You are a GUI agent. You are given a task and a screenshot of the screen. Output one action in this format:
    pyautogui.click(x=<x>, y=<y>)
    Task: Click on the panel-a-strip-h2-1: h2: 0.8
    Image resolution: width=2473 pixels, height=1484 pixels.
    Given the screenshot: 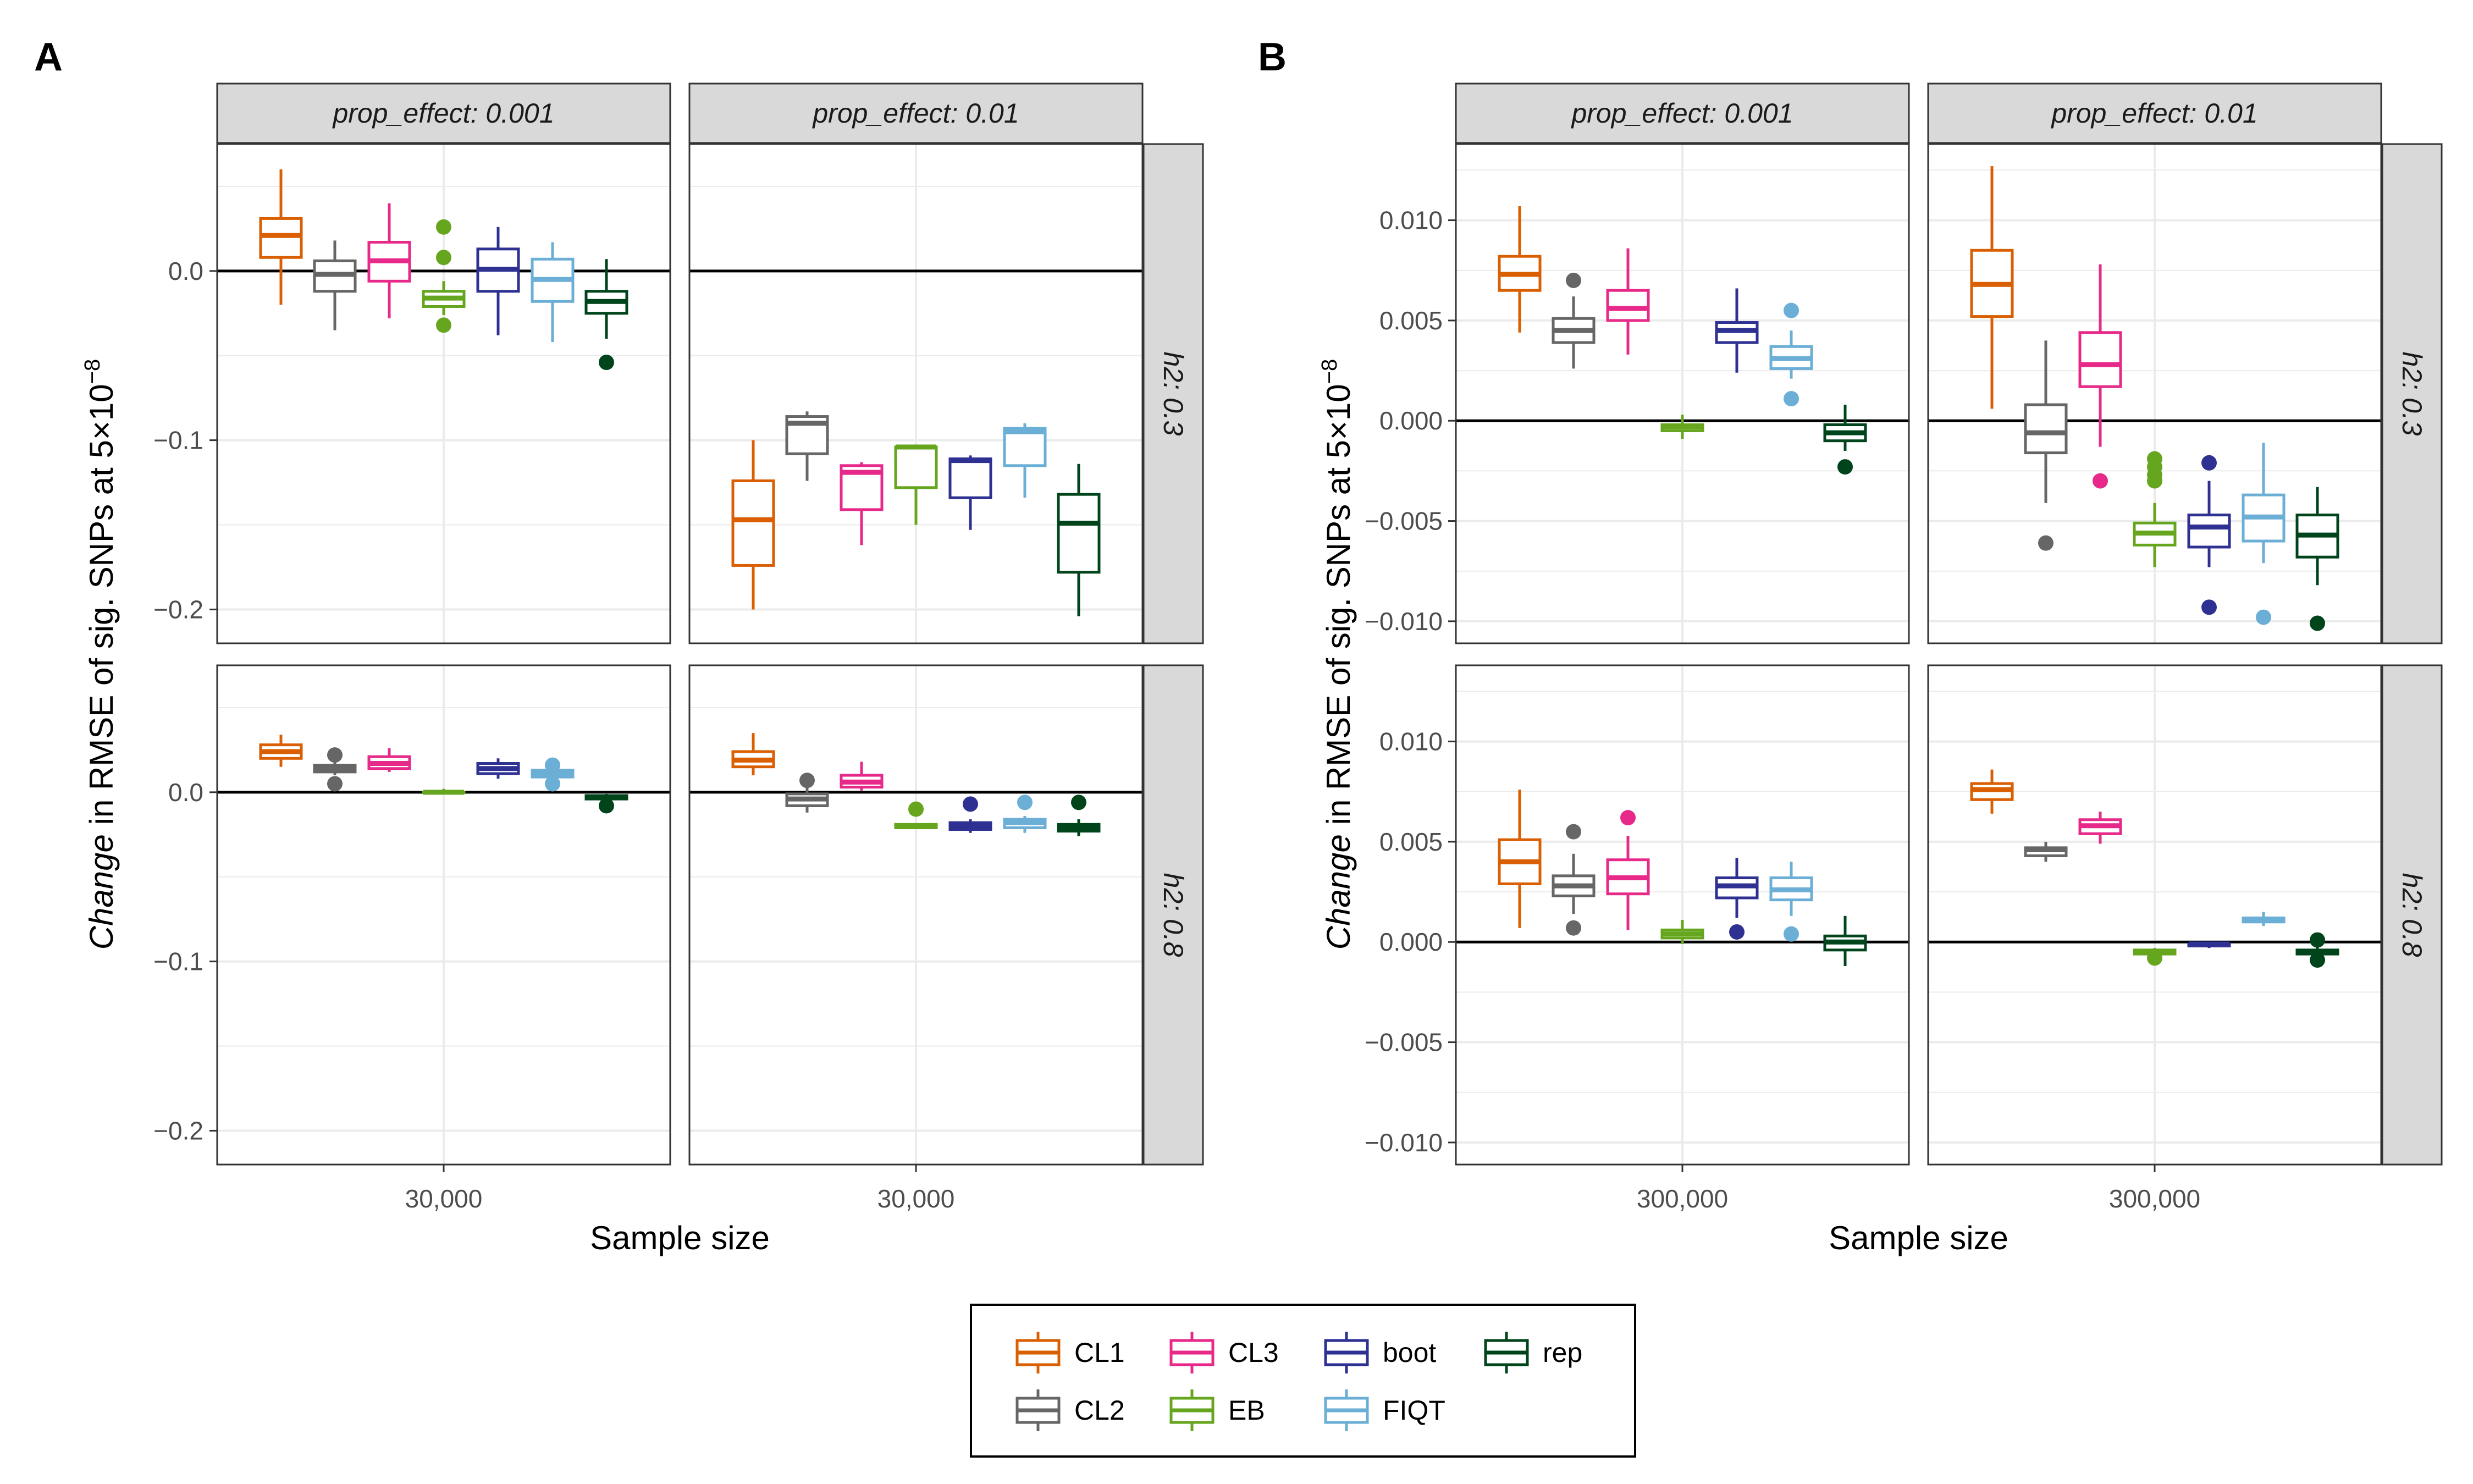 What is the action you would take?
    pyautogui.click(x=1173, y=915)
    